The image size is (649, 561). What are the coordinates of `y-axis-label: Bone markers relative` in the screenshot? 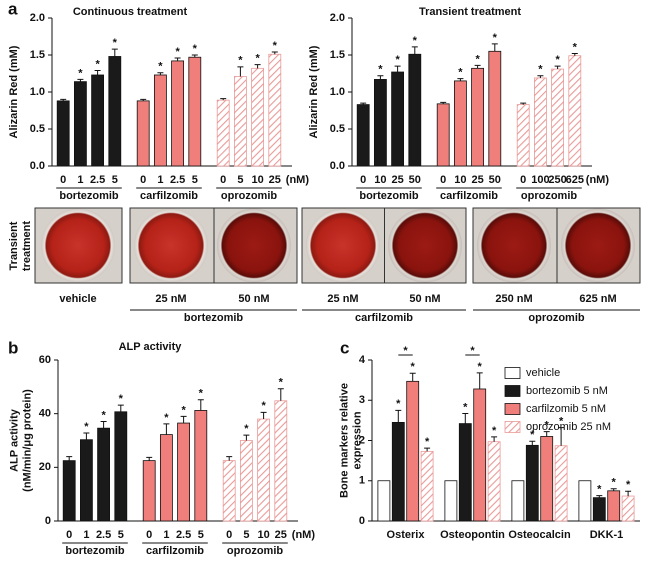 It's located at (344, 440).